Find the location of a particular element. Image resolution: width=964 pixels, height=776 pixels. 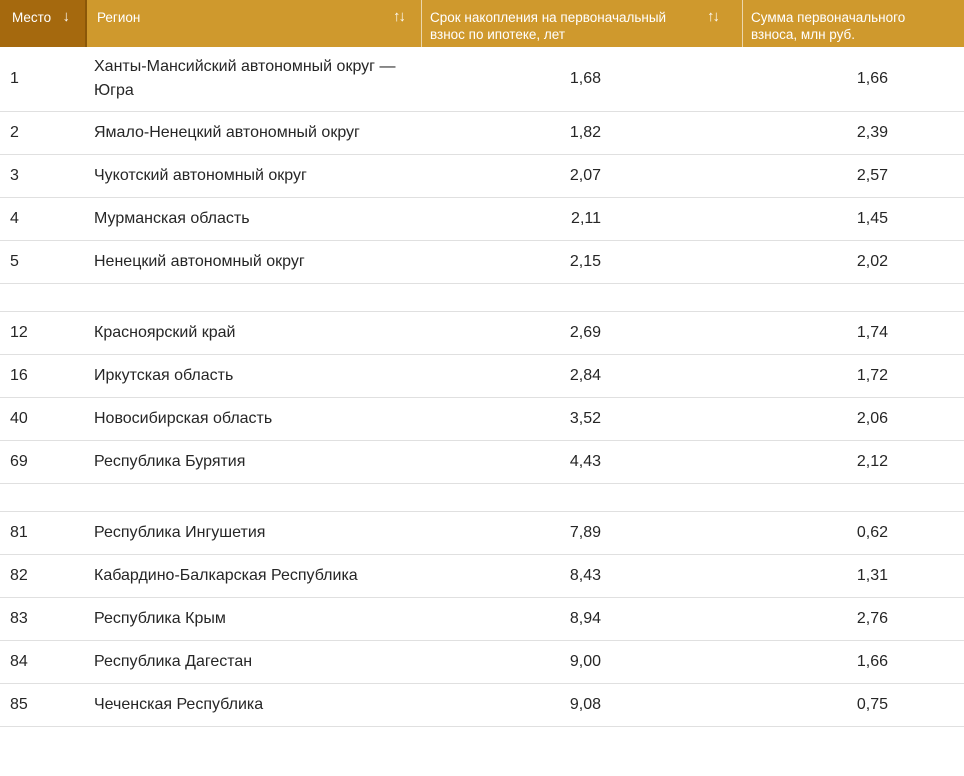

region-cell: Кабардино-Балкарская Республика is located at coordinates (253, 576).